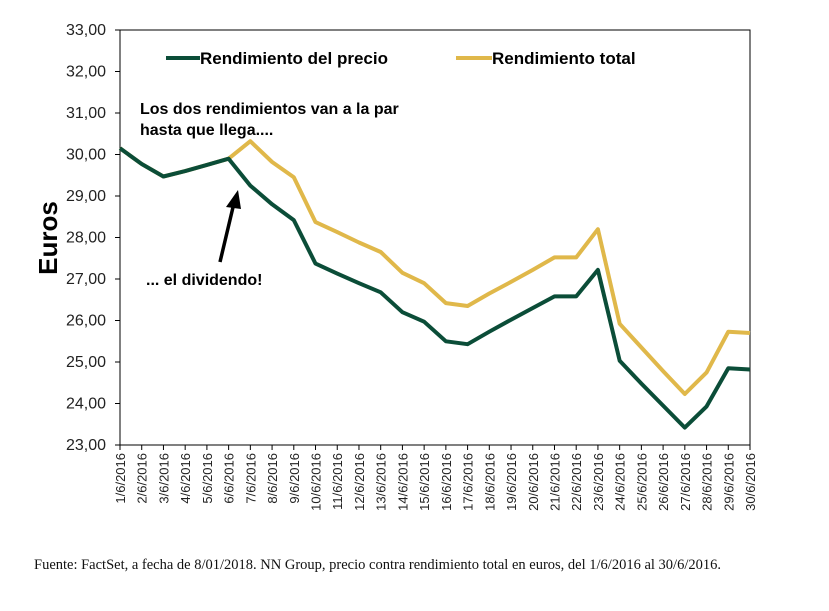 The height and width of the screenshot is (611, 829). What do you see at coordinates (576, 482) in the screenshot?
I see `x-tick-label: 22/6/2016` at bounding box center [576, 482].